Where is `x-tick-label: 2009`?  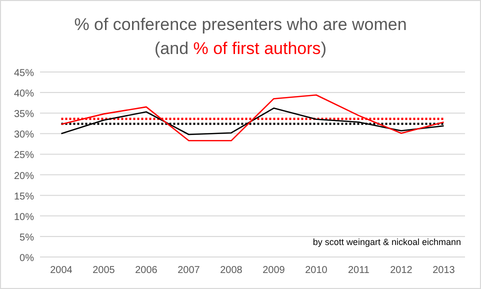
x-tick-label: 2009 is located at coordinates (274, 270).